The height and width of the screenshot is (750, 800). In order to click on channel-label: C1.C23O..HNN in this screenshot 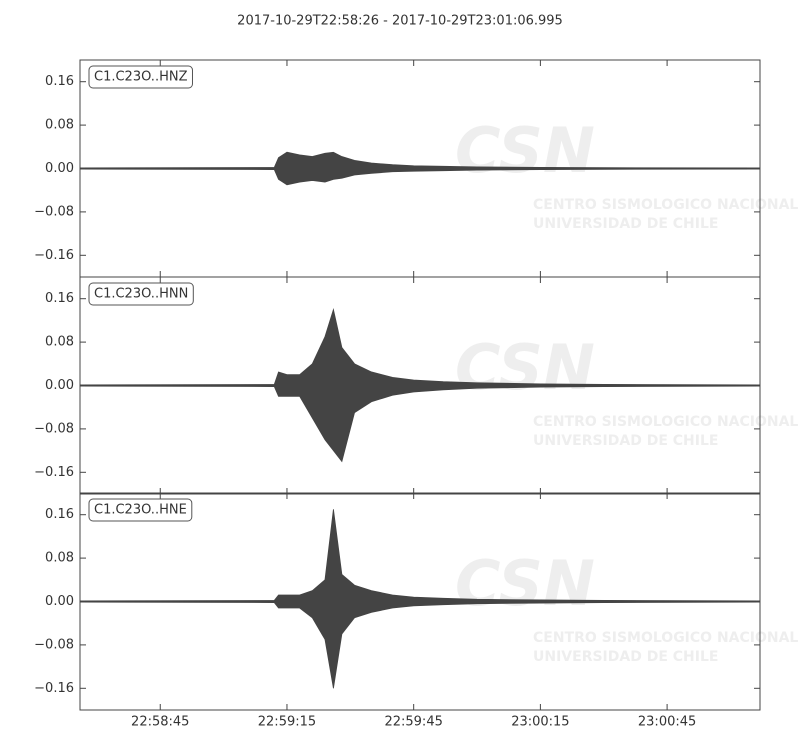, I will do `click(141, 294)`.